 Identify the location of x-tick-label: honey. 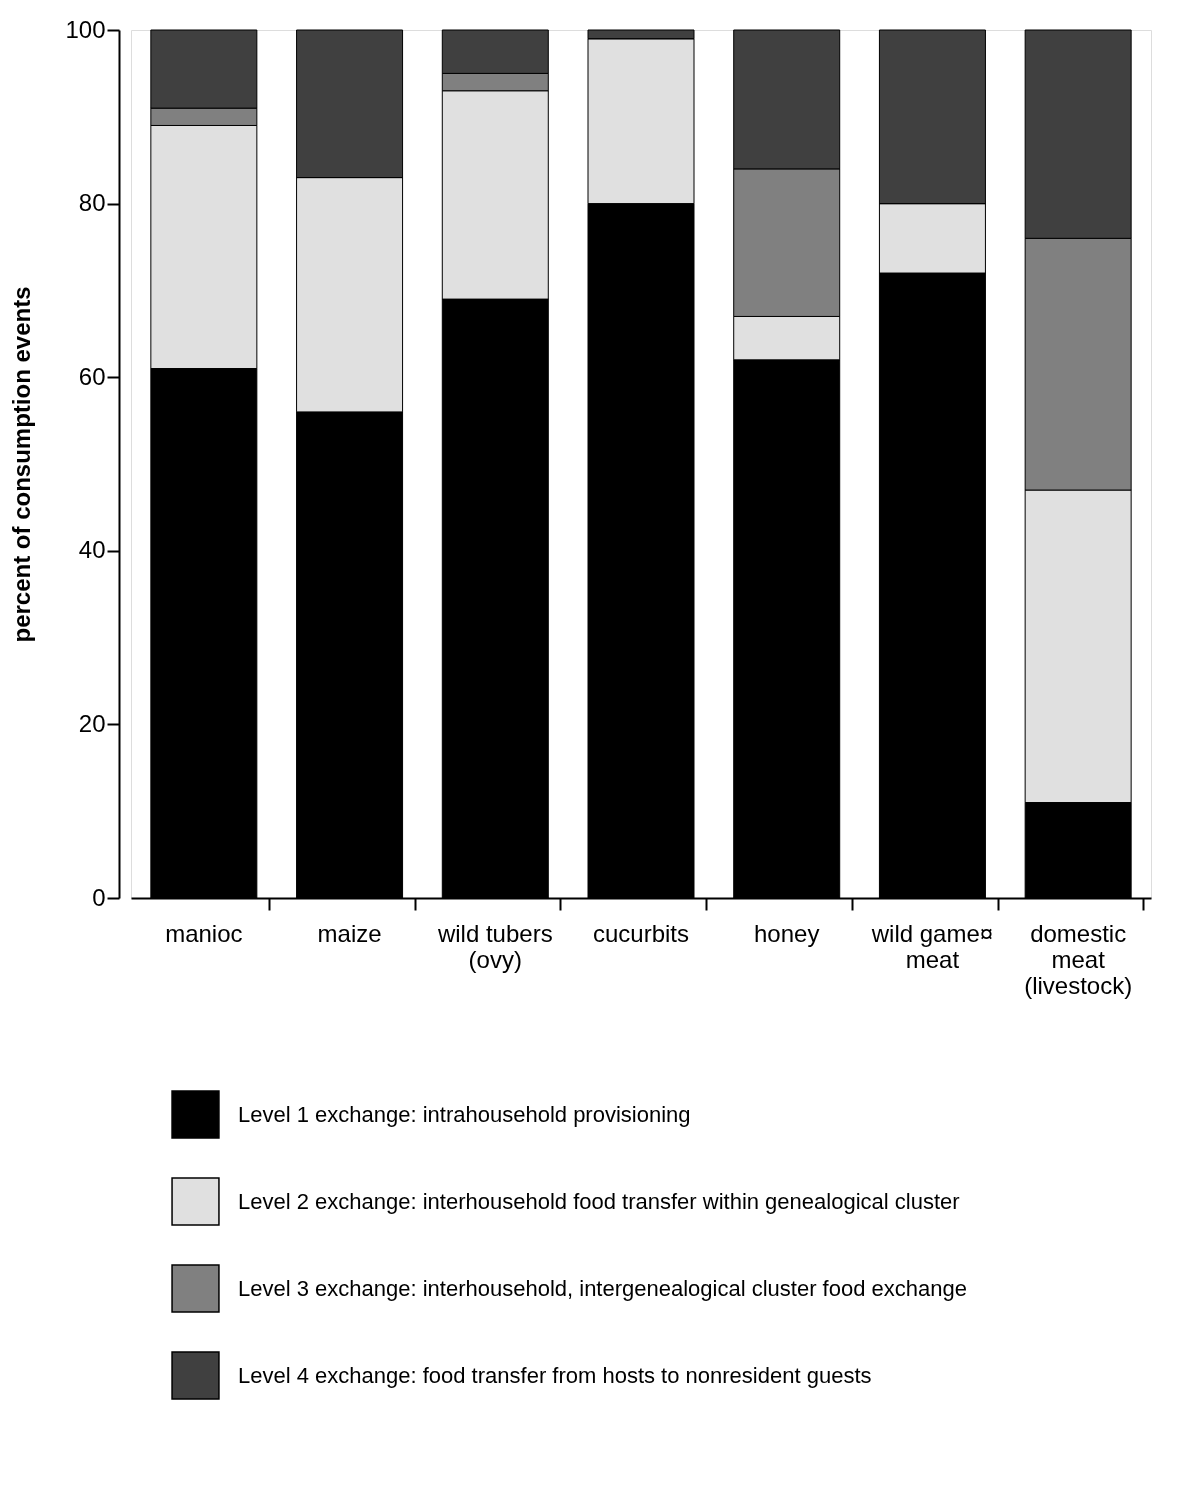
(787, 933).